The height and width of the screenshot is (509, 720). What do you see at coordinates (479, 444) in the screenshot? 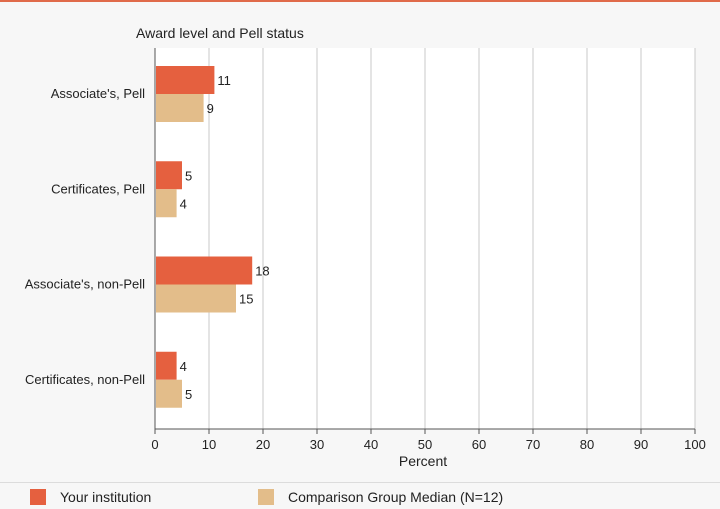
I see `x-tick-label: 60` at bounding box center [479, 444].